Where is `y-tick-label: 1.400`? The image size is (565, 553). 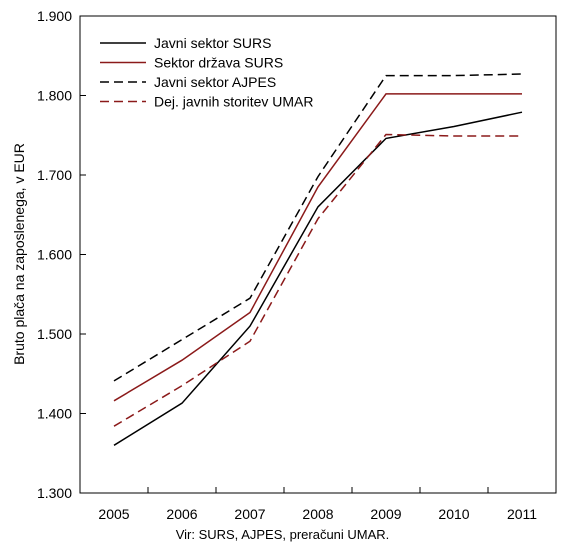
y-tick-label: 1.400 is located at coordinates (54, 414).